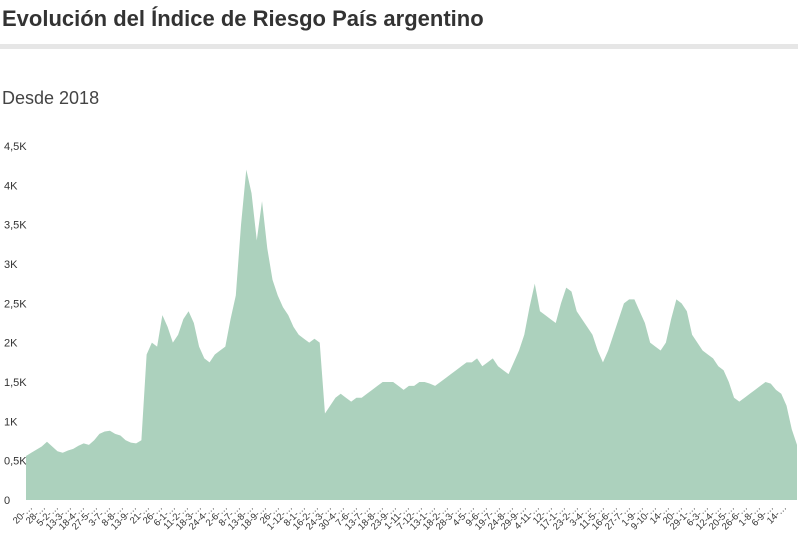 The image size is (806, 536). I want to click on y-tick-label: 0, so click(7, 501).